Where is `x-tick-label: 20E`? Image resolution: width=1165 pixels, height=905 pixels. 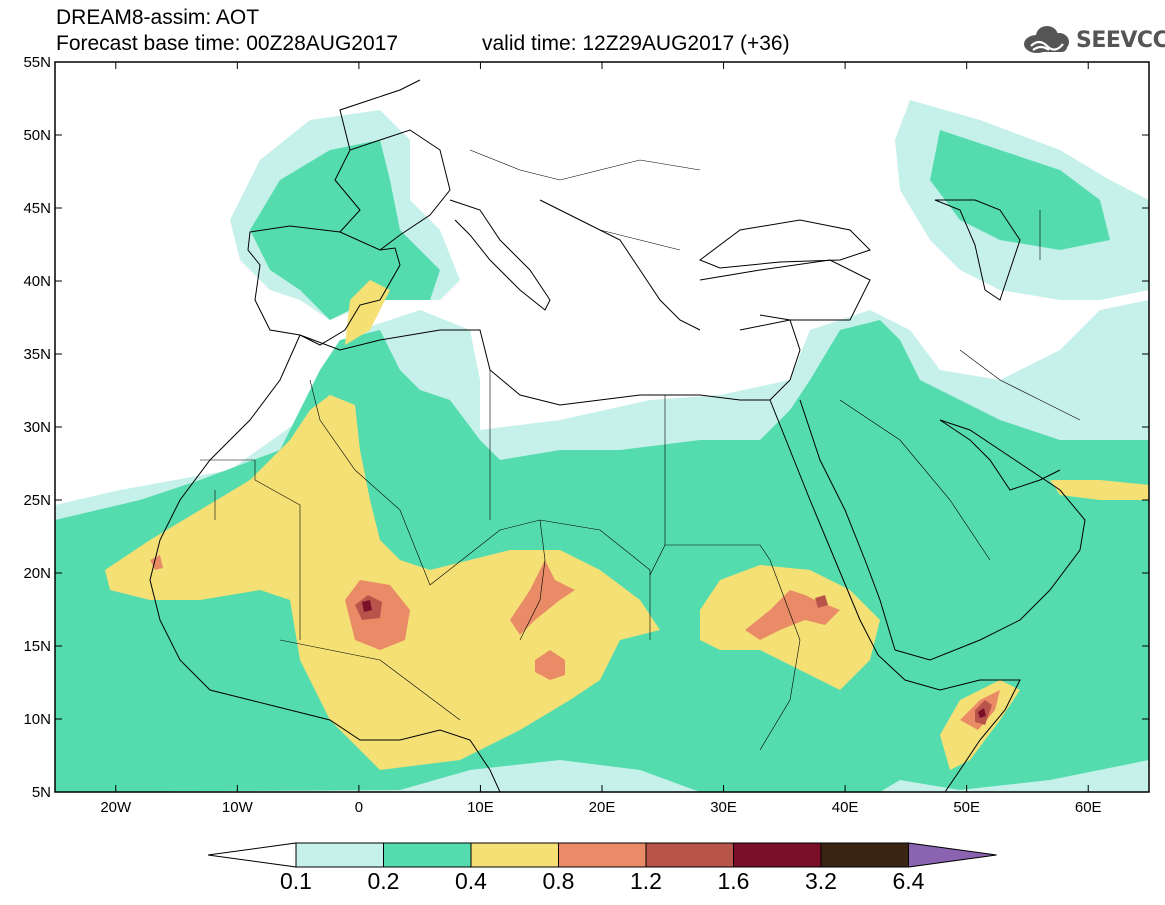 x-tick-label: 20E is located at coordinates (602, 807).